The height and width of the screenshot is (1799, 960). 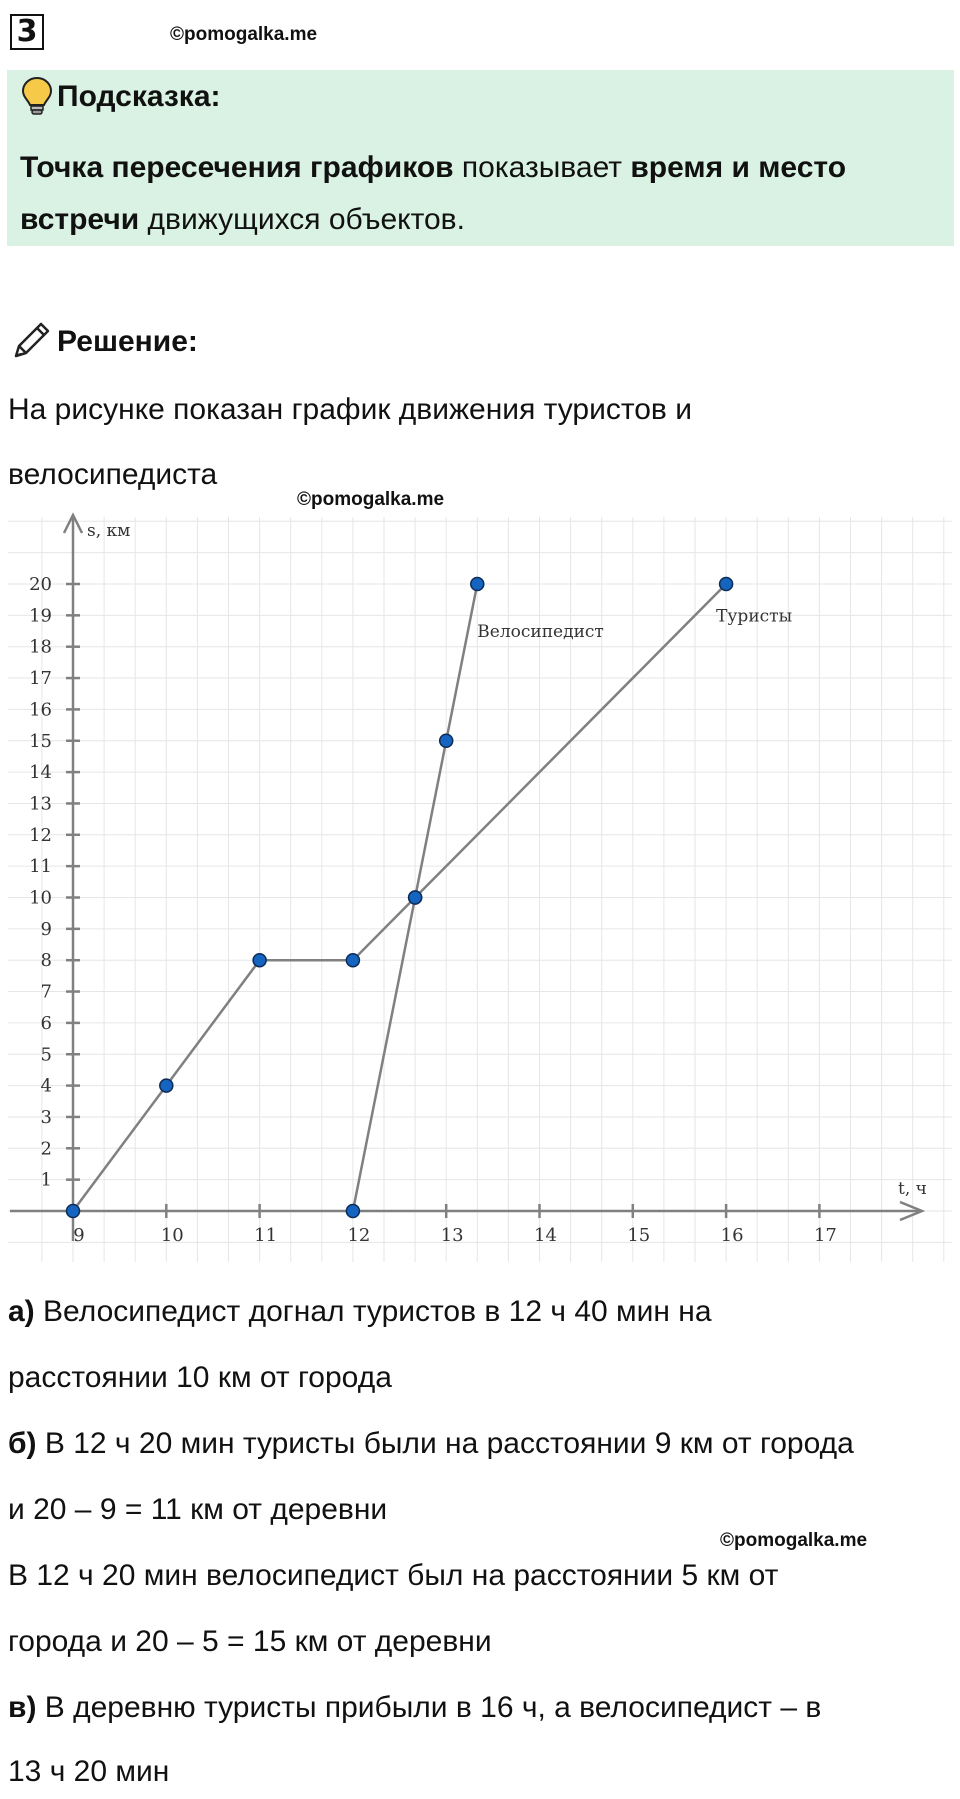 What do you see at coordinates (32, 340) in the screenshot?
I see `pencil-icon` at bounding box center [32, 340].